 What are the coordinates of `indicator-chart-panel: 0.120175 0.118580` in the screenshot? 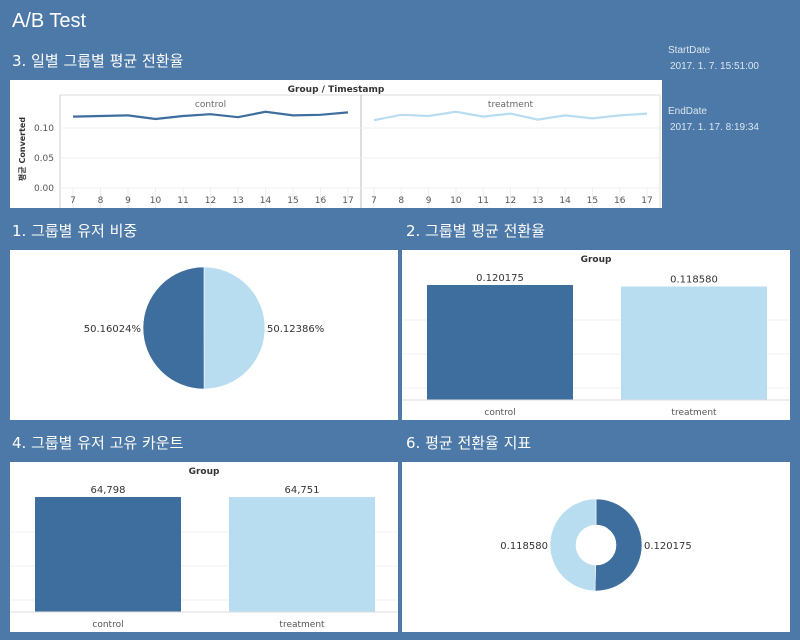 It's located at (596, 547).